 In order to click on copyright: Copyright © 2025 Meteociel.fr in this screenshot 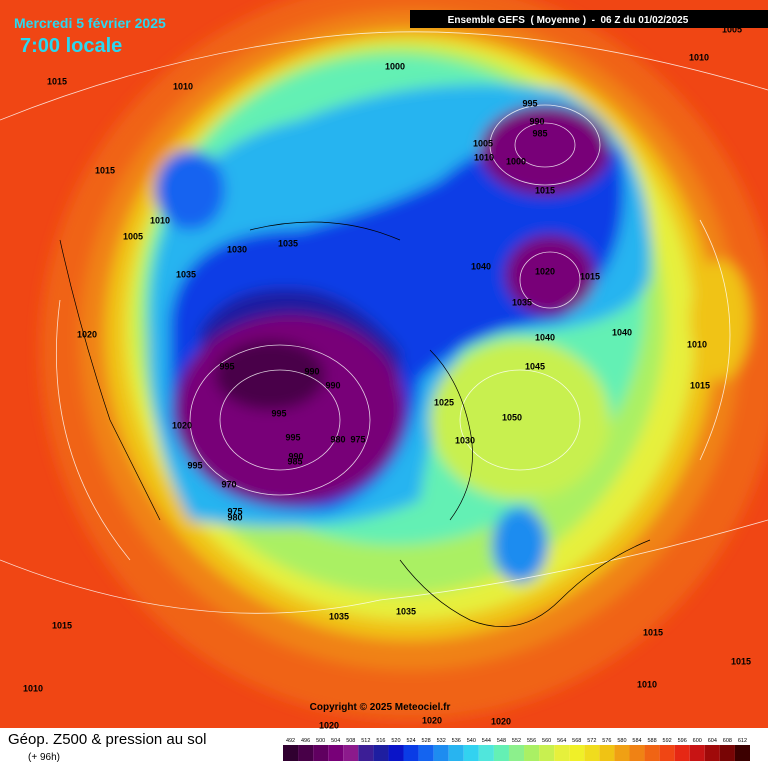, I will do `click(380, 707)`.